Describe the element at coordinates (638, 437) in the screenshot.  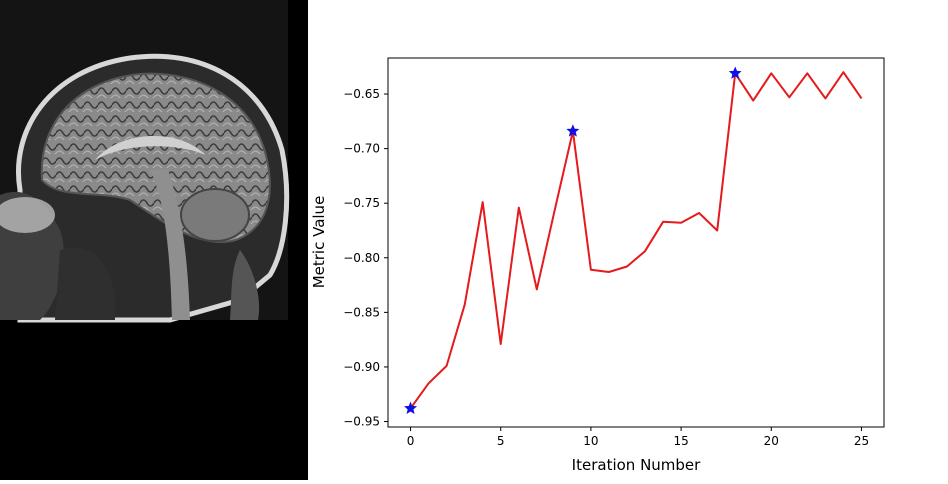
I see `x-axis: 0 5 10 15 20 25` at that location.